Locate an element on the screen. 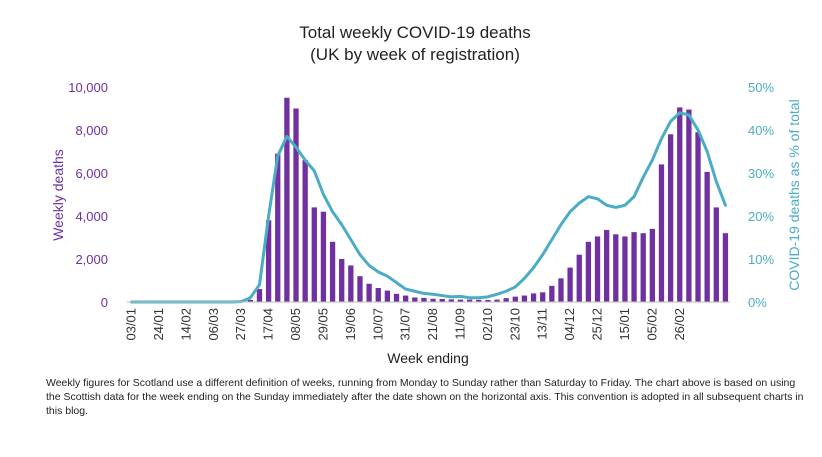  x-tick-label: 08/05 is located at coordinates (295, 324).